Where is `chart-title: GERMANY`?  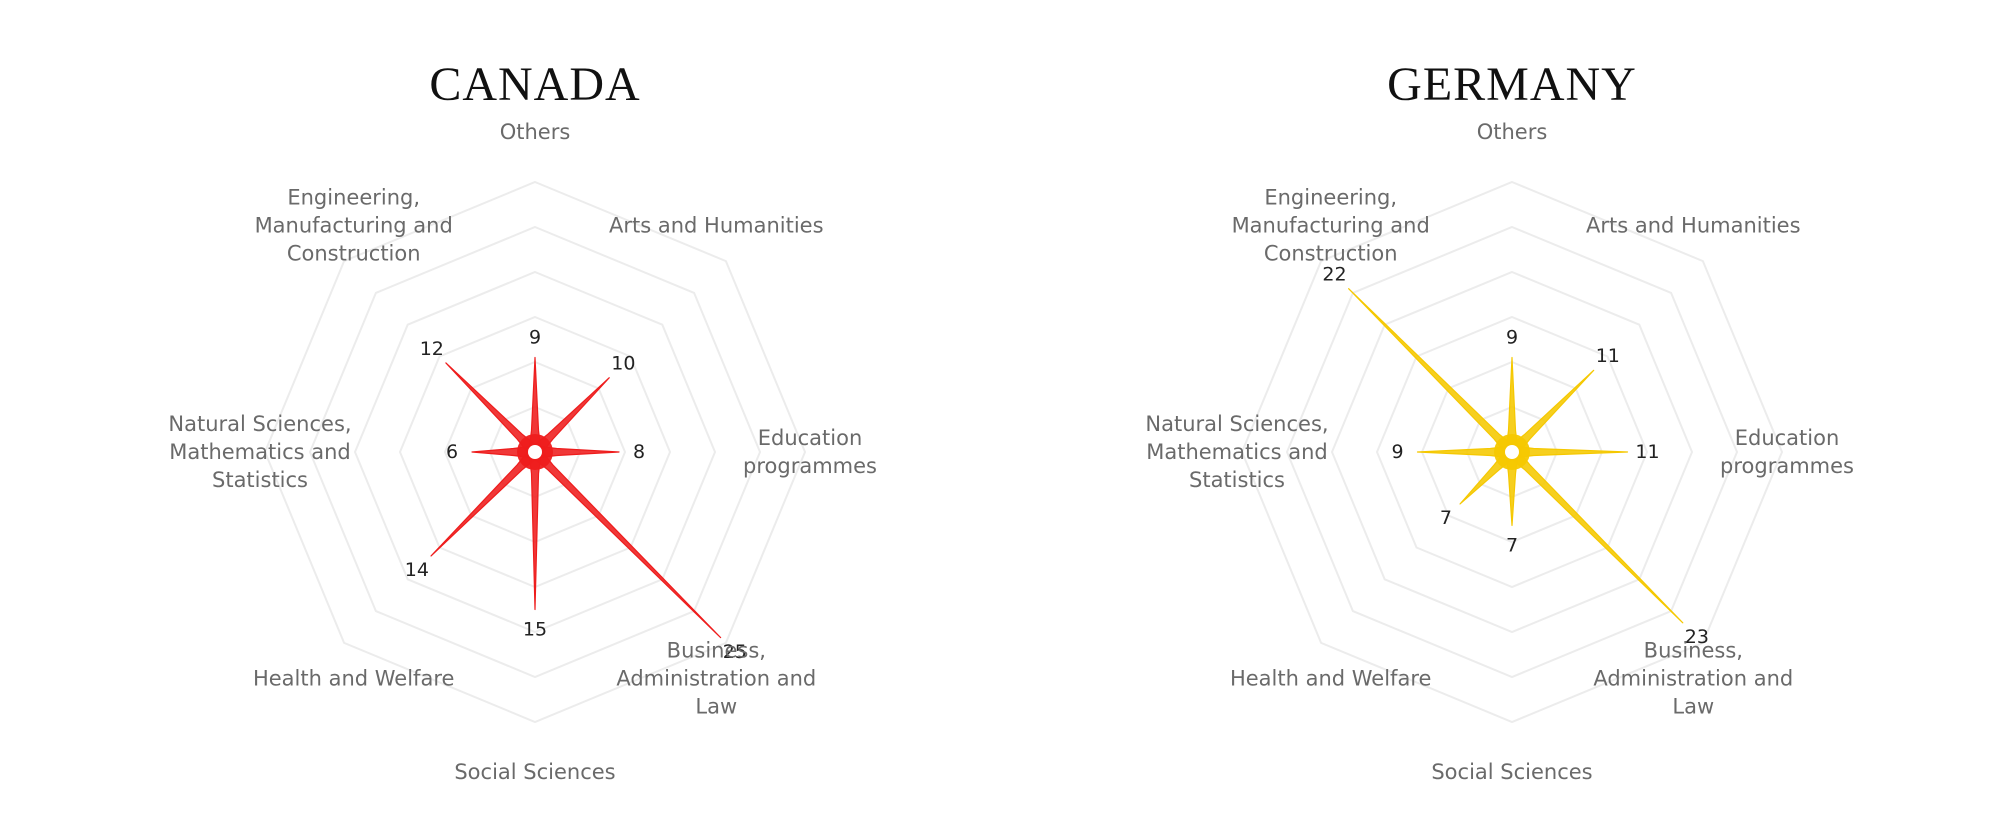
chart-title: GERMANY is located at coordinates (1512, 84).